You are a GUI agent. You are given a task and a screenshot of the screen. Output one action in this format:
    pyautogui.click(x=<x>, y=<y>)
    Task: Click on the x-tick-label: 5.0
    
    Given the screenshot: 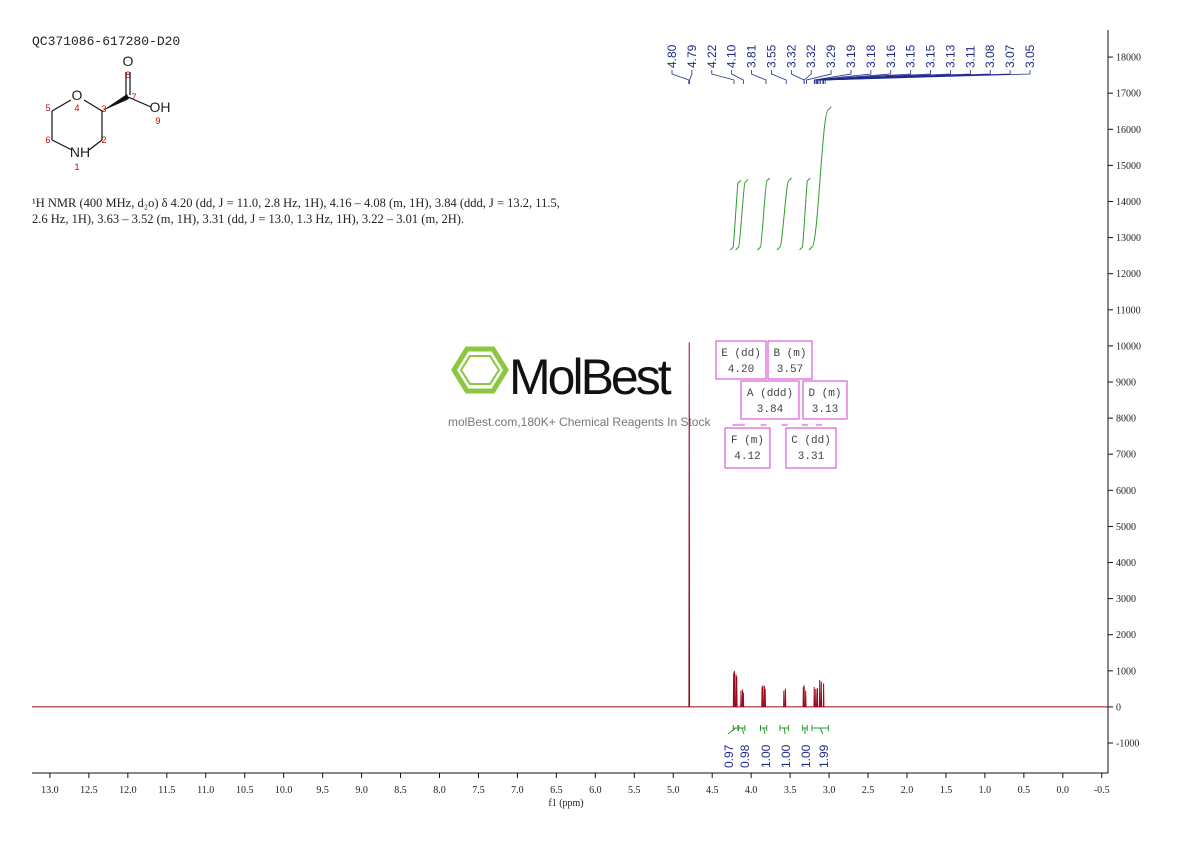 What is the action you would take?
    pyautogui.click(x=673, y=790)
    